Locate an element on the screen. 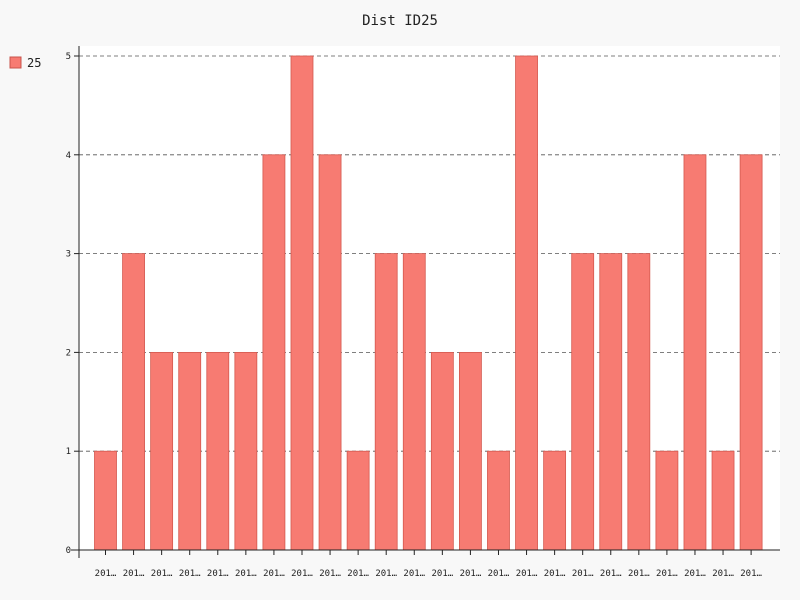  y-tick-label: 5 is located at coordinates (68, 57).